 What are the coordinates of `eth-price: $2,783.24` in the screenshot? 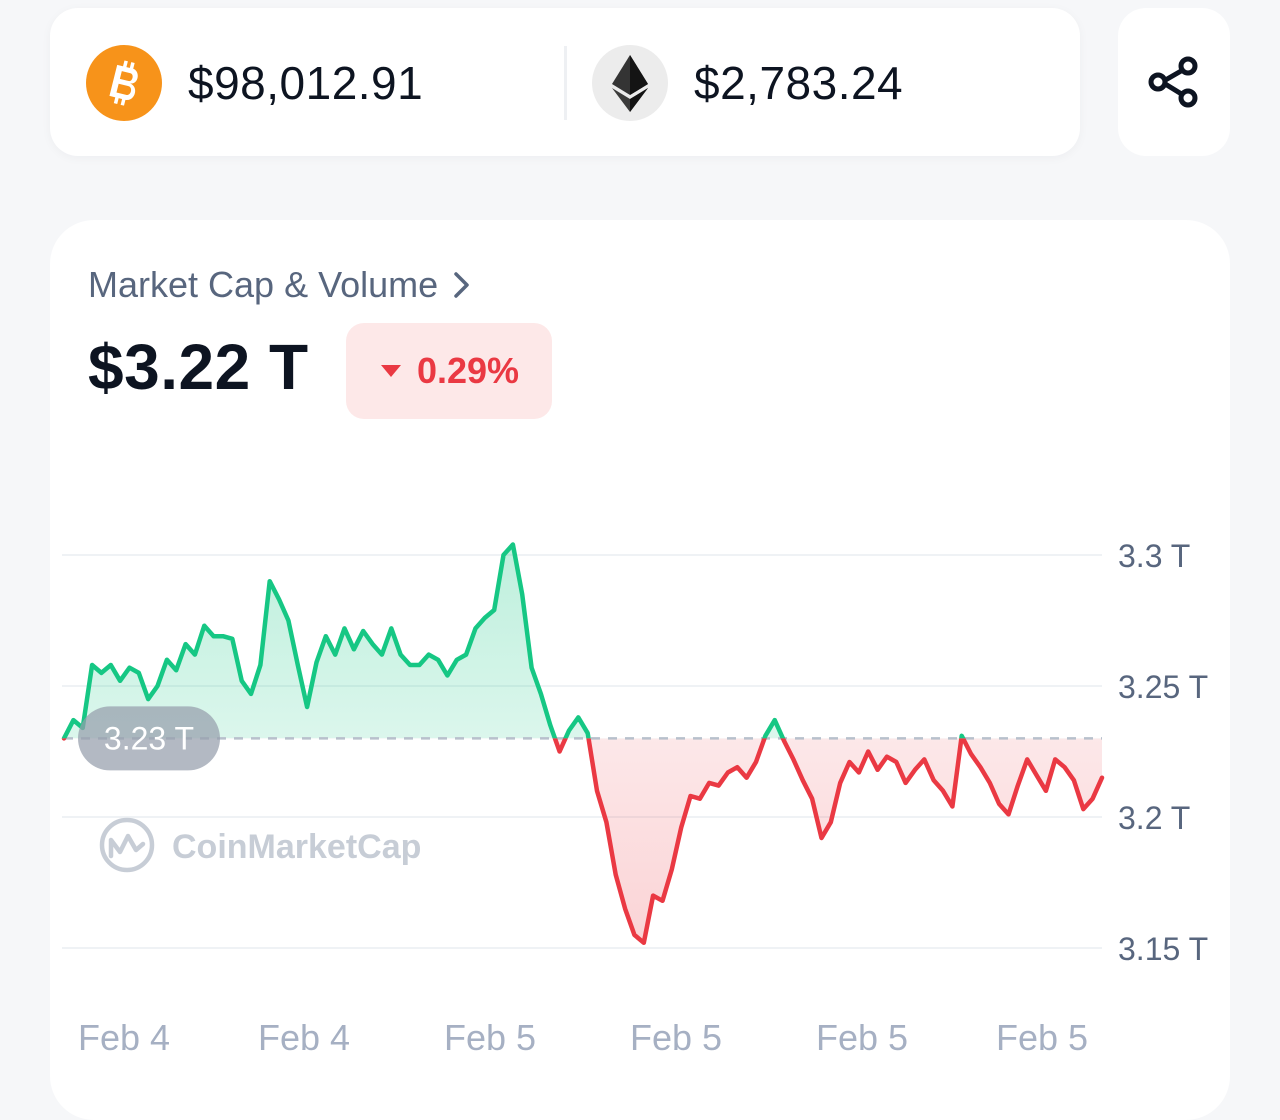 It's located at (799, 83).